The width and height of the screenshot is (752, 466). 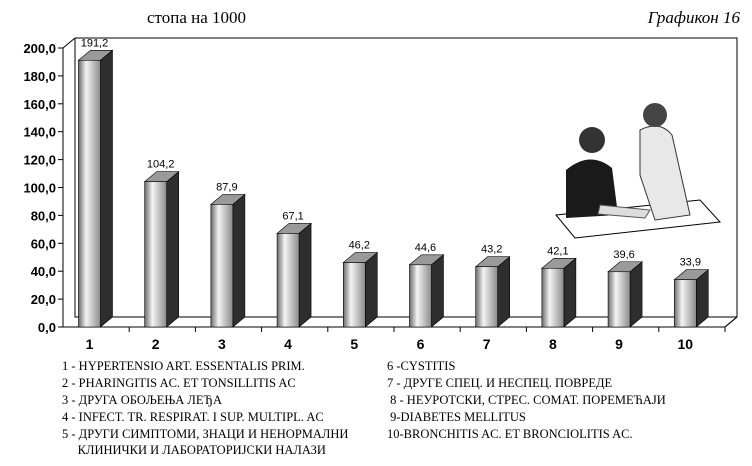 I want to click on legend-note: 3 - ДРУГА ОБОЉЕЊА ЛЕЂА, so click(x=142, y=400).